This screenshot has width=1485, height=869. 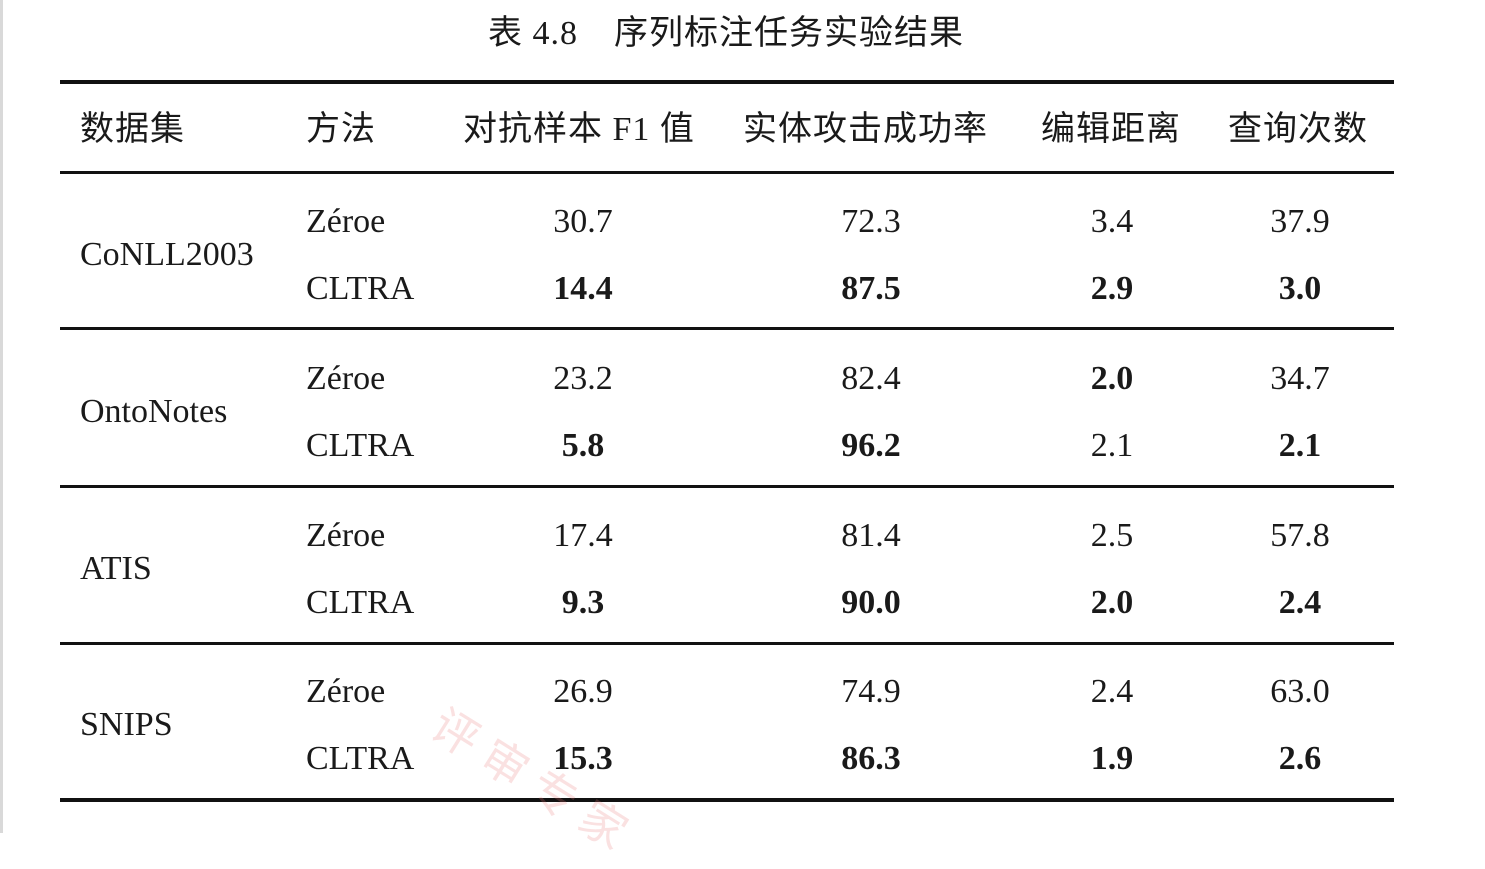 I want to click on value-edit-distance: 2.1, so click(x=1112, y=445).